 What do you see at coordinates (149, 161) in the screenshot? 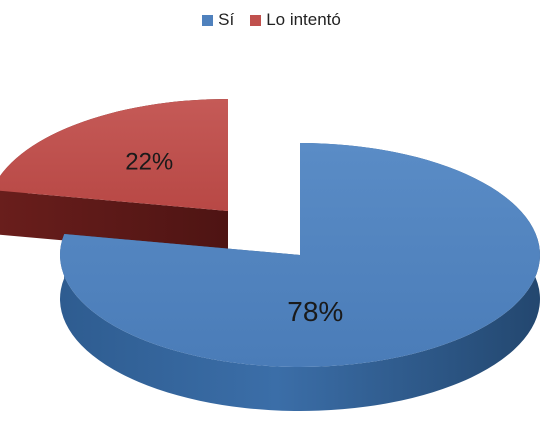
I see `data-label-lo-intento: 22%` at bounding box center [149, 161].